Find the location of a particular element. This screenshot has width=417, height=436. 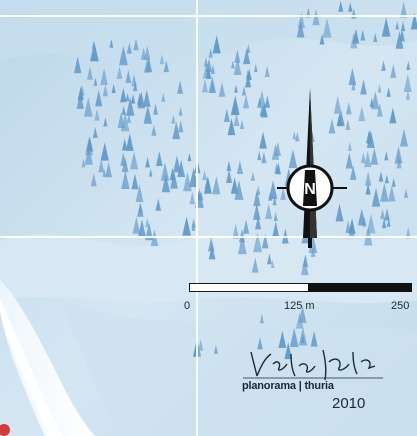

valley-run-highlight is located at coordinates (31, 368).